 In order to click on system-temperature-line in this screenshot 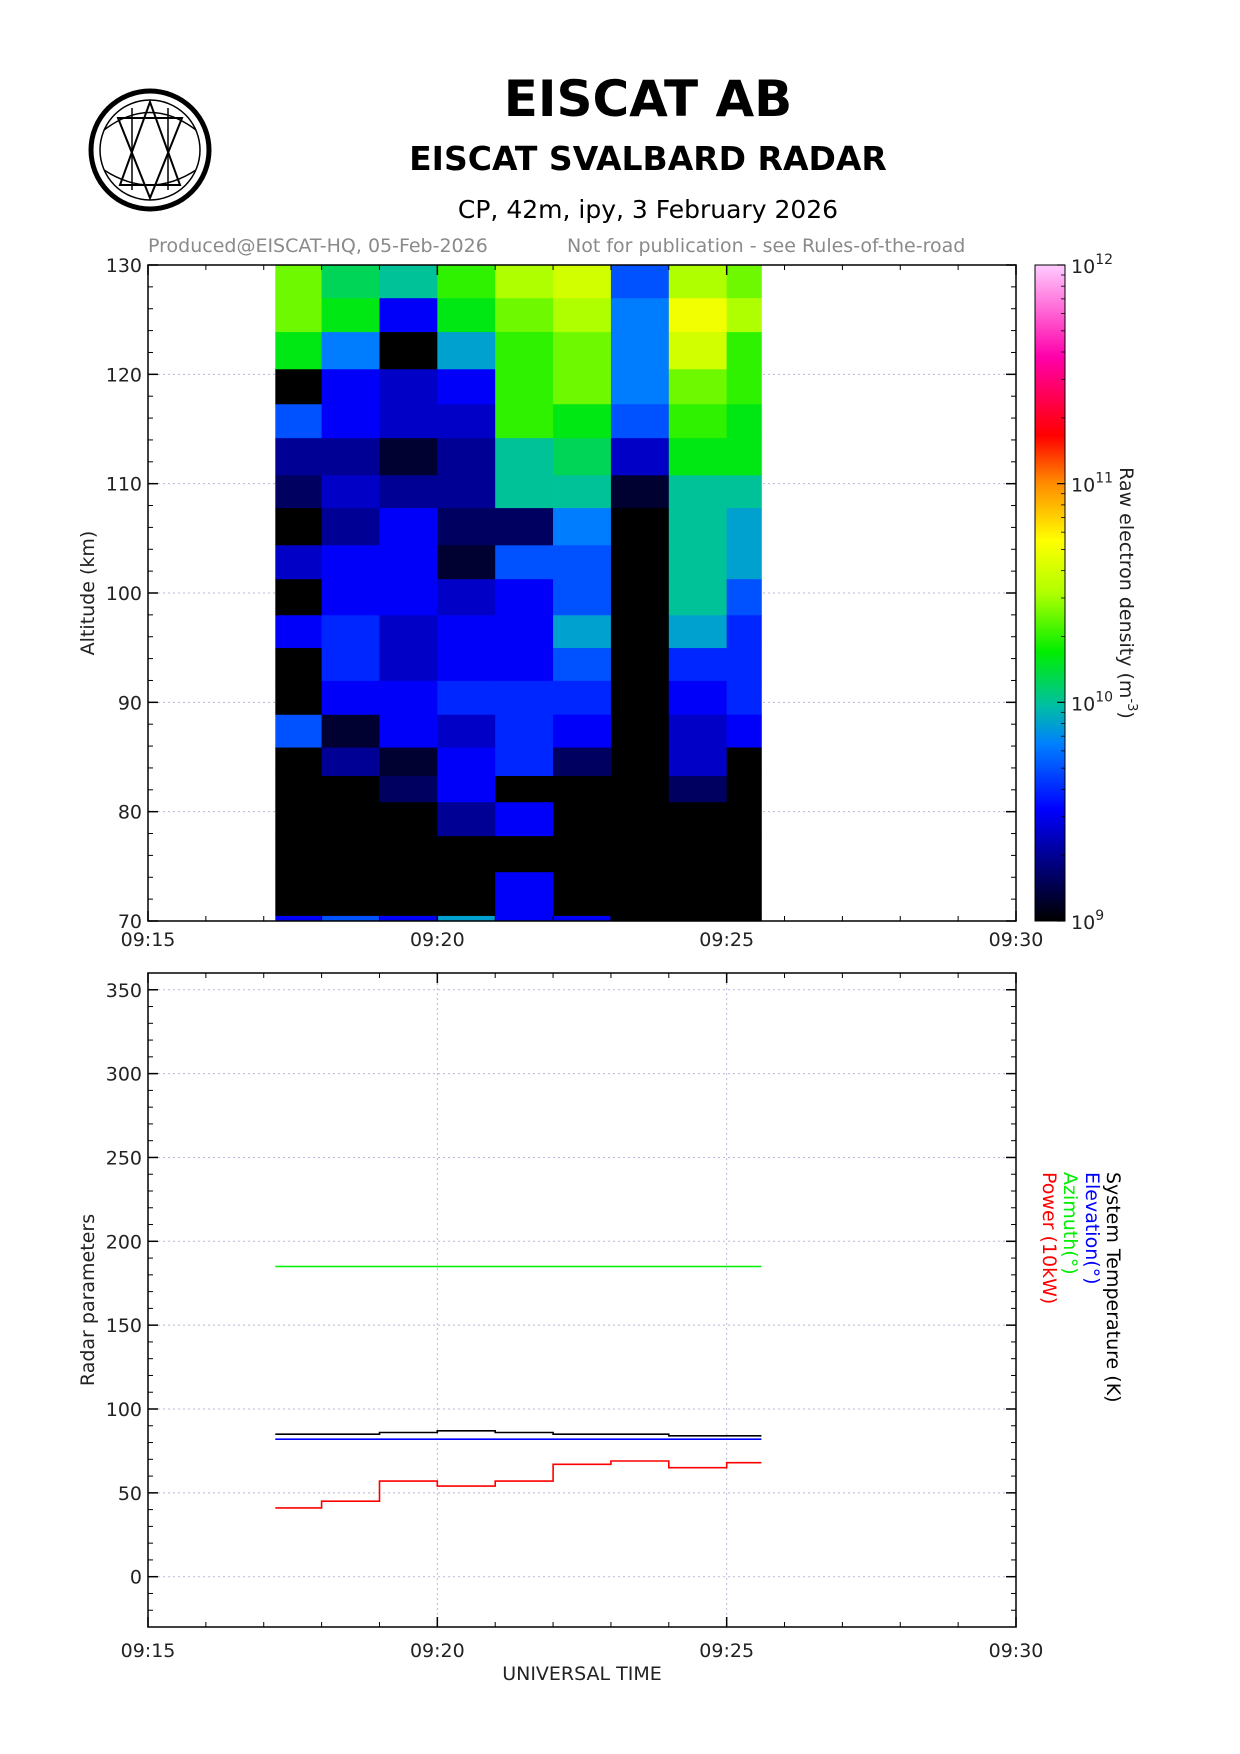, I will do `click(518, 1433)`.